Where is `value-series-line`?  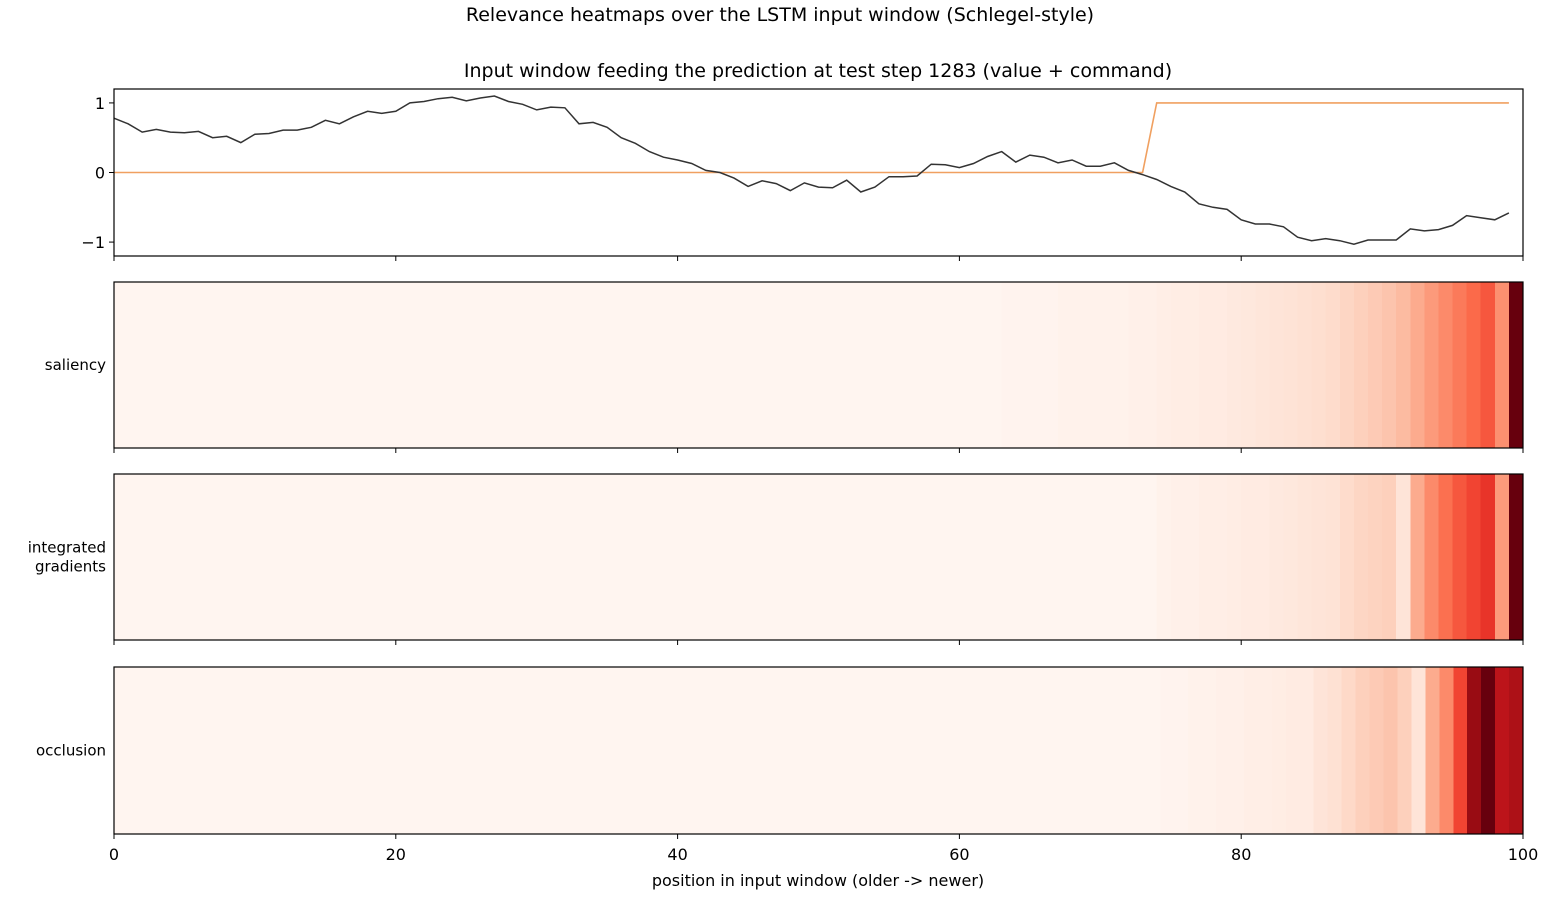 value-series-line is located at coordinates (811, 170).